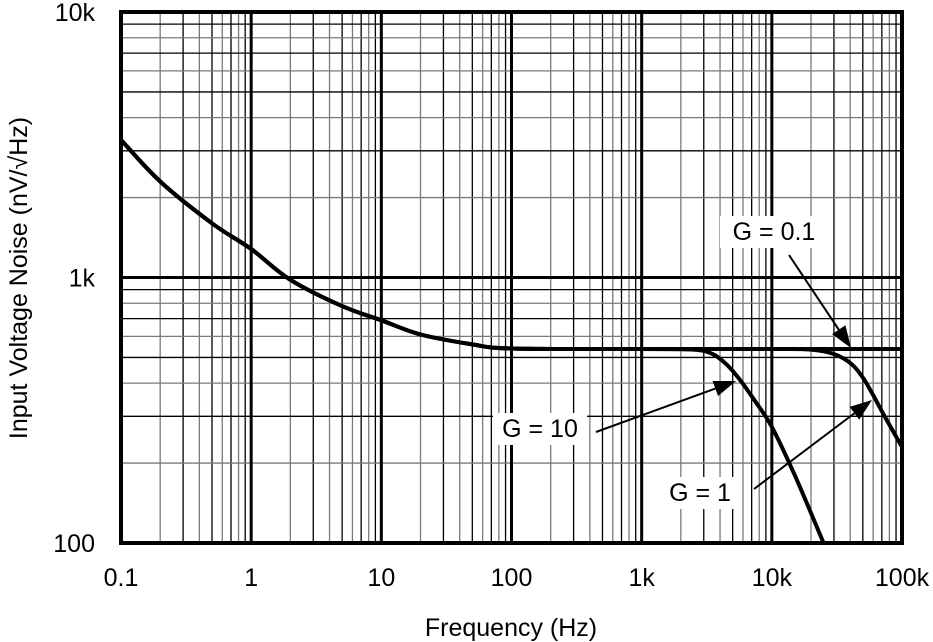 Image resolution: width=933 pixels, height=642 pixels. Describe the element at coordinates (511, 628) in the screenshot. I see `x-axis-title: Frequency (Hz)` at that location.